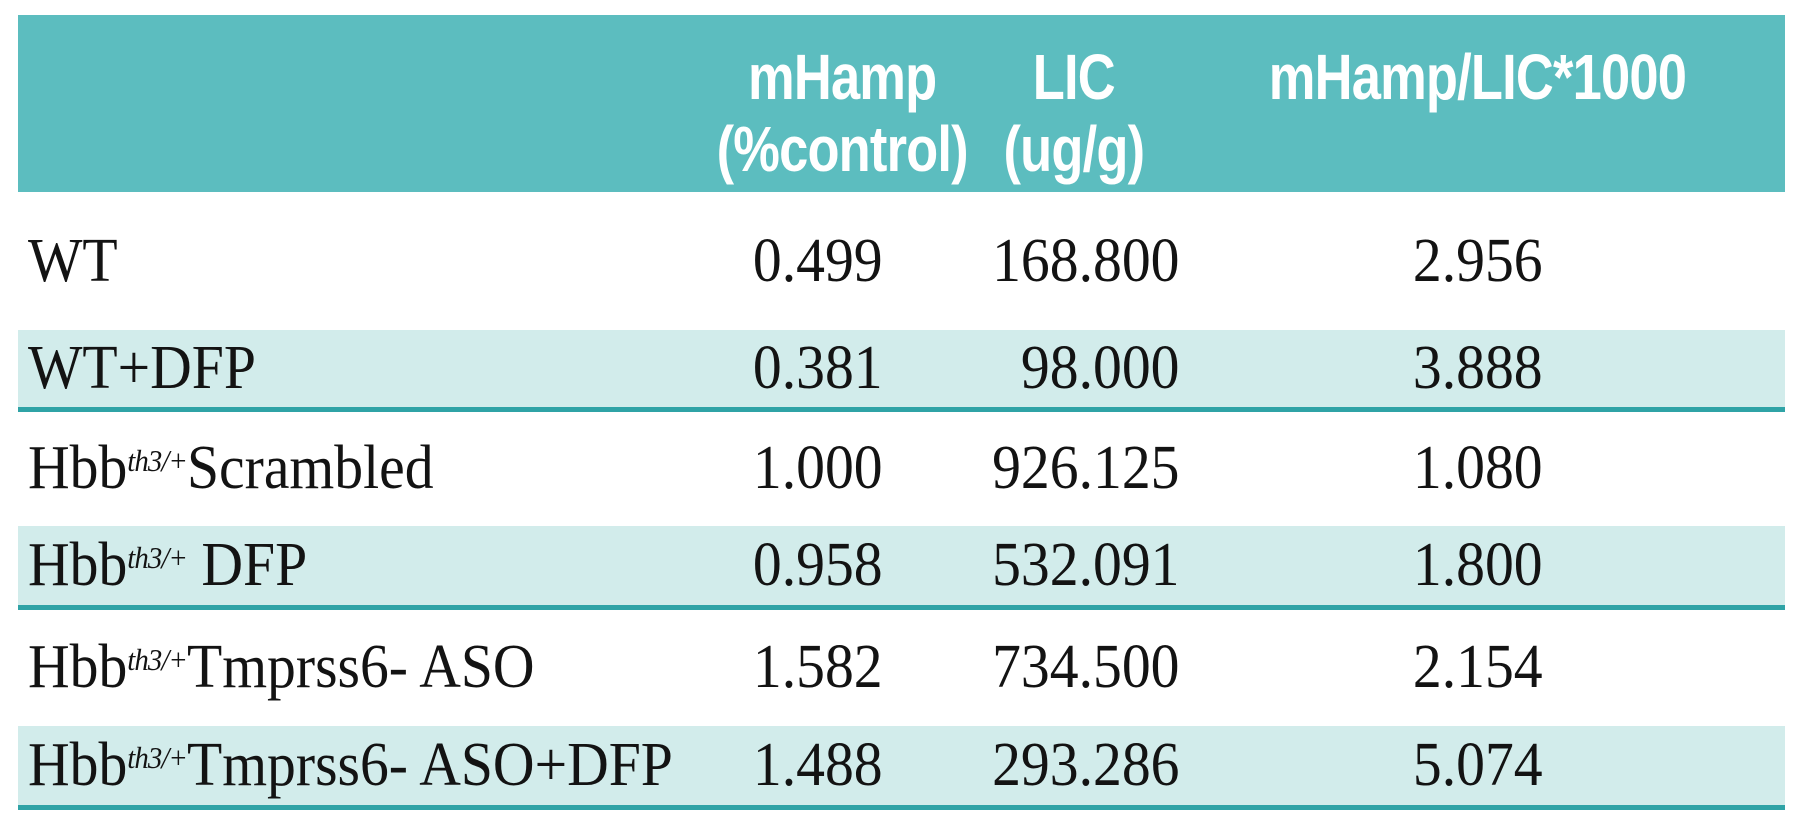 The image size is (1800, 840). What do you see at coordinates (1100, 367) in the screenshot?
I see `lic-value: 98.000` at bounding box center [1100, 367].